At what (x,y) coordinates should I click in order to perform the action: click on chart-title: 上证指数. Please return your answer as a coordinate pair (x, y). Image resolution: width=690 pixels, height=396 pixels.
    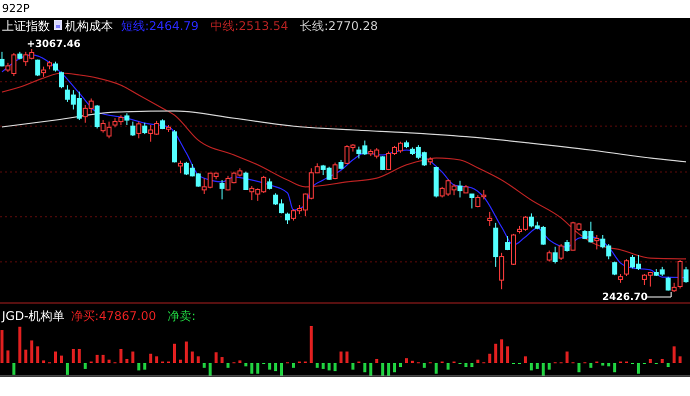
    Looking at the image, I should click on (26, 26).